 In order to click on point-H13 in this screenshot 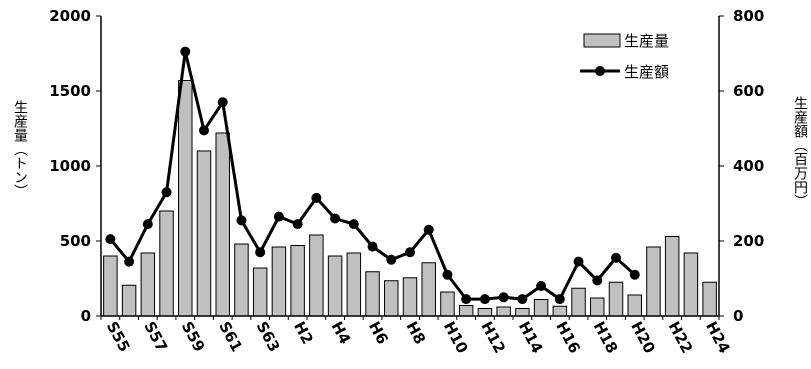, I will do `click(503, 297)`.